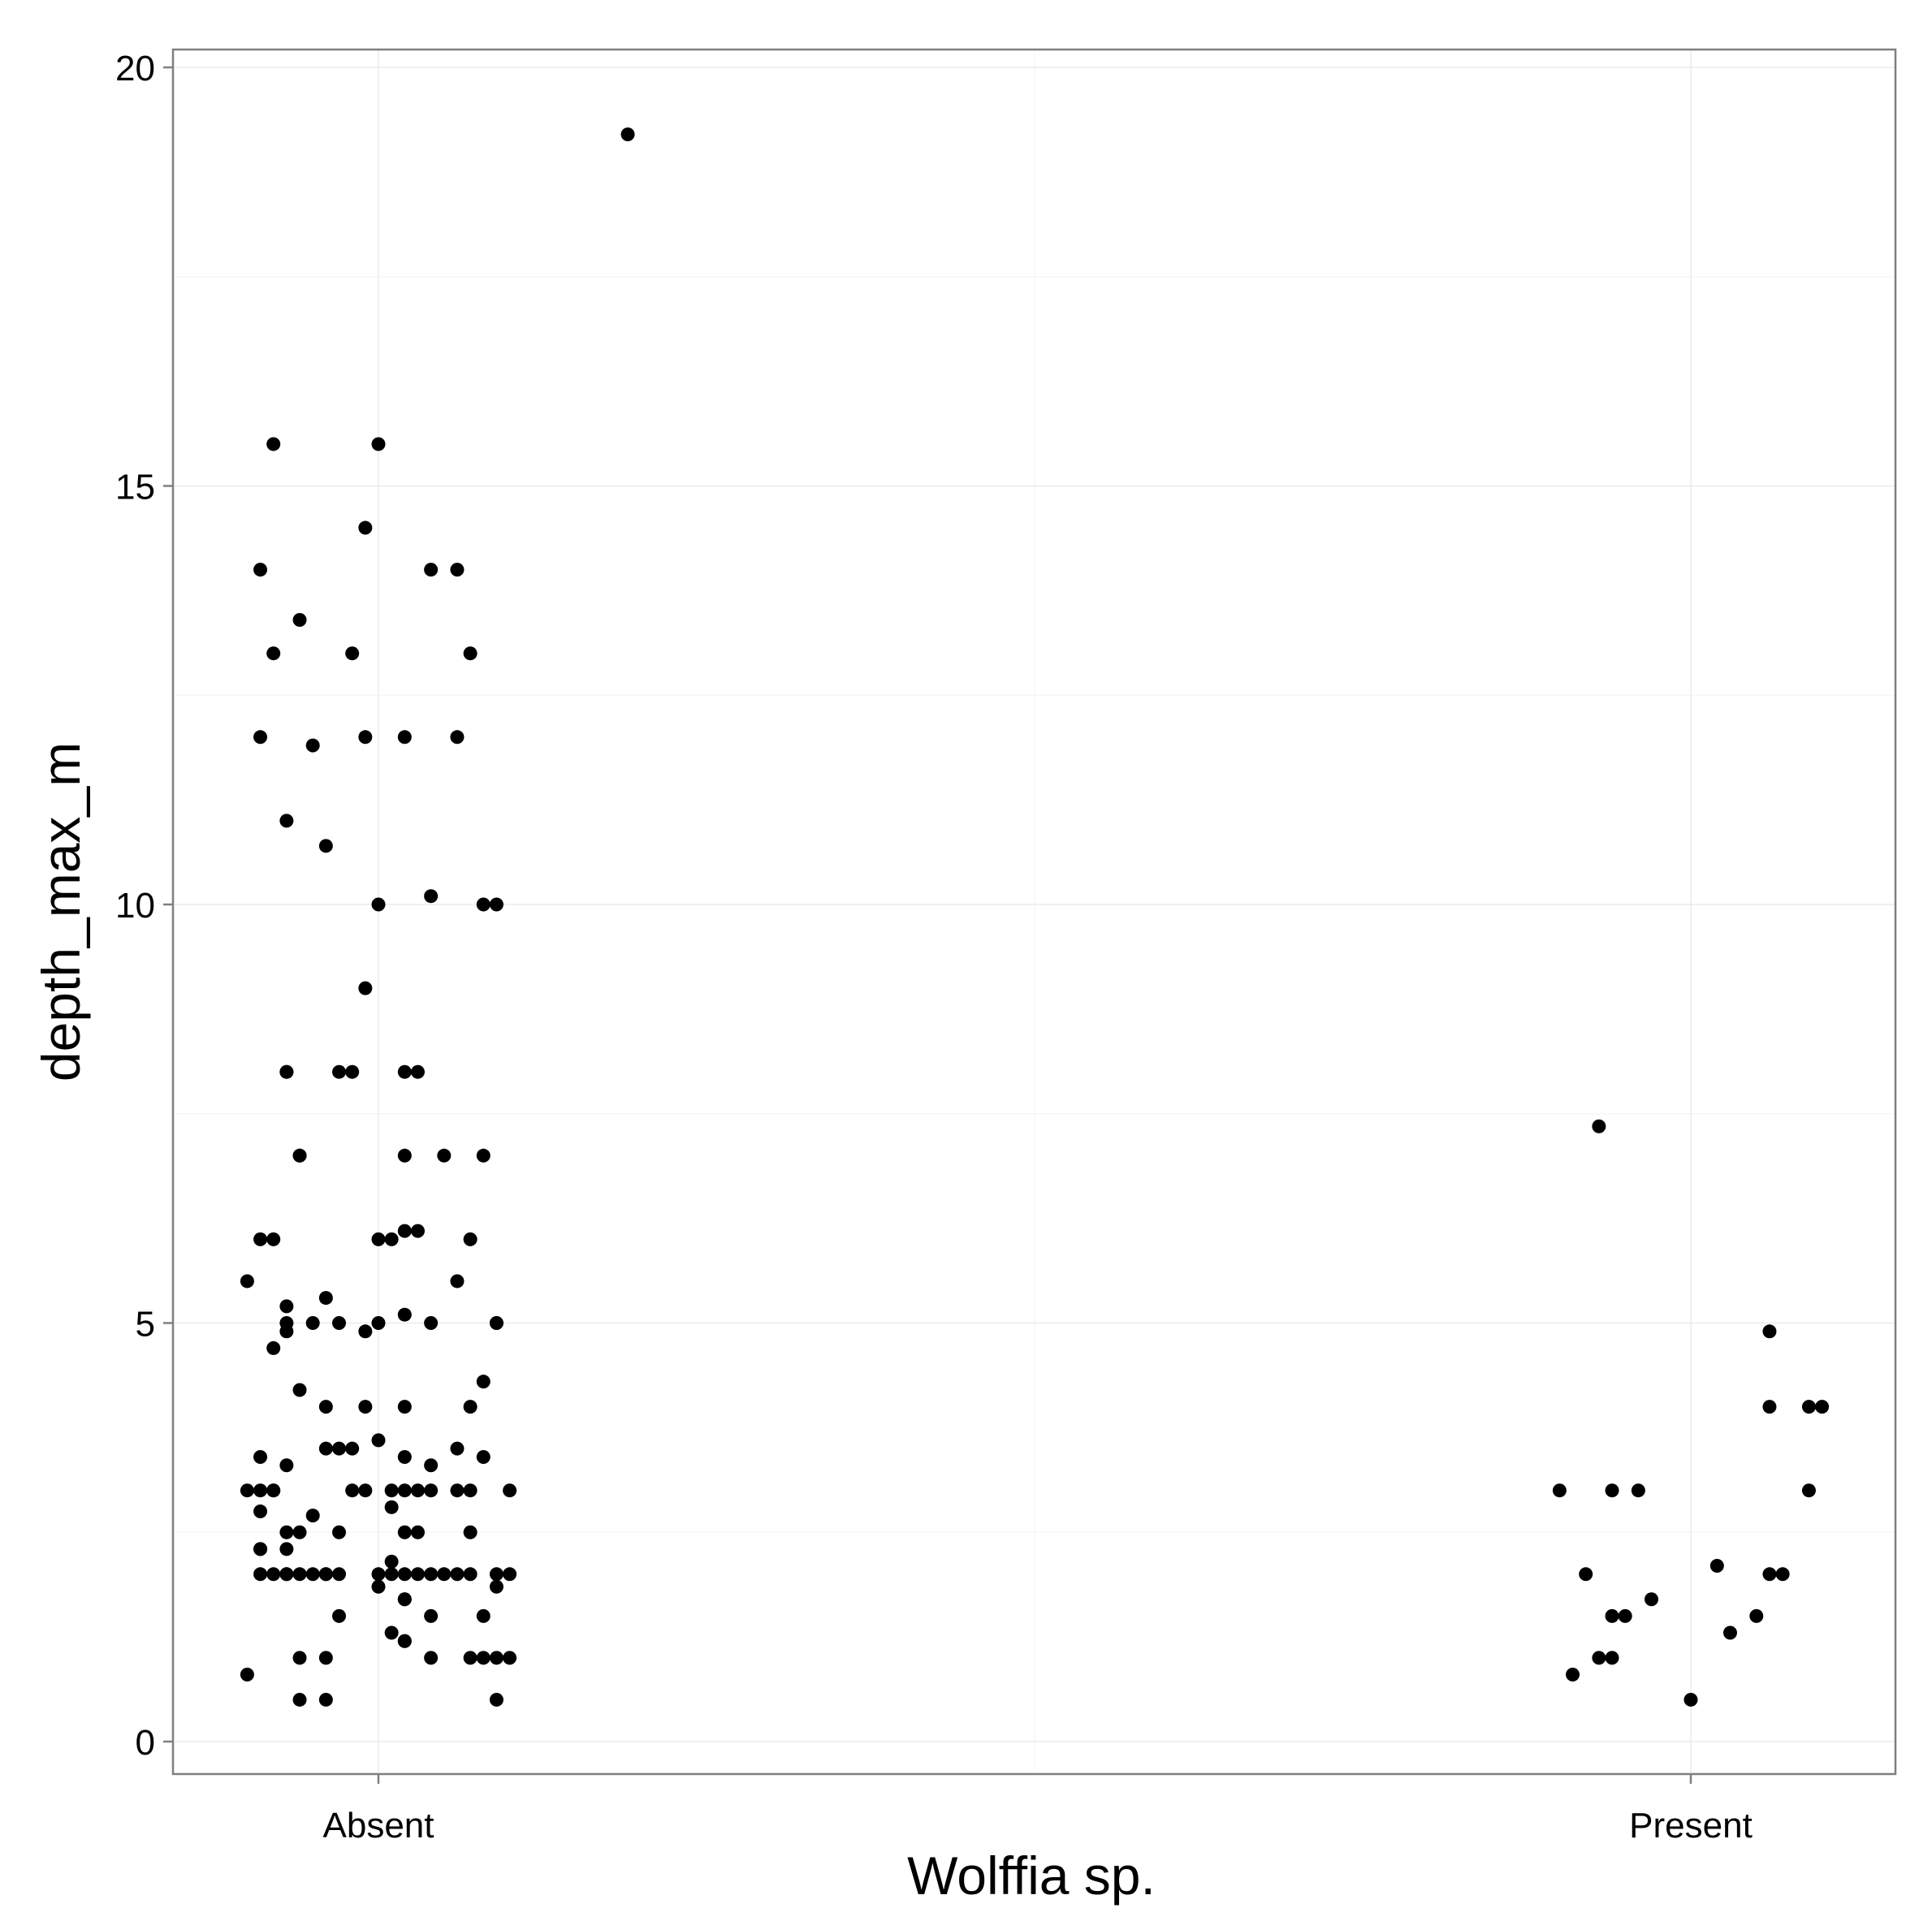 This screenshot has width=1932, height=1921. I want to click on y-tick-label: 10, so click(135, 906).